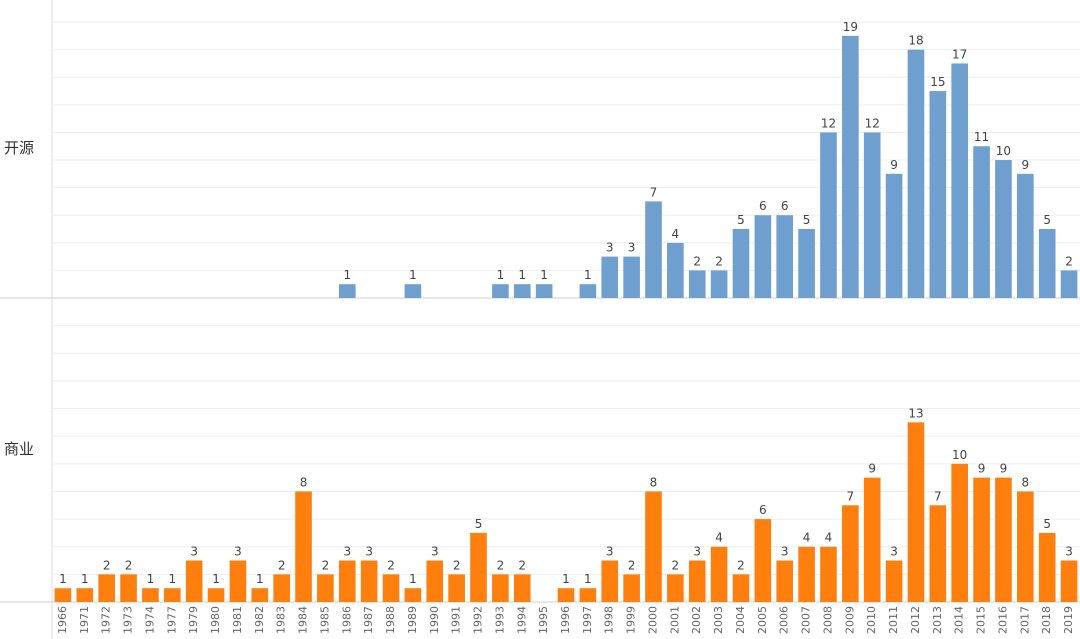 This screenshot has height=639, width=1080. Describe the element at coordinates (827, 620) in the screenshot. I see `x-tick-label: 2008` at that location.